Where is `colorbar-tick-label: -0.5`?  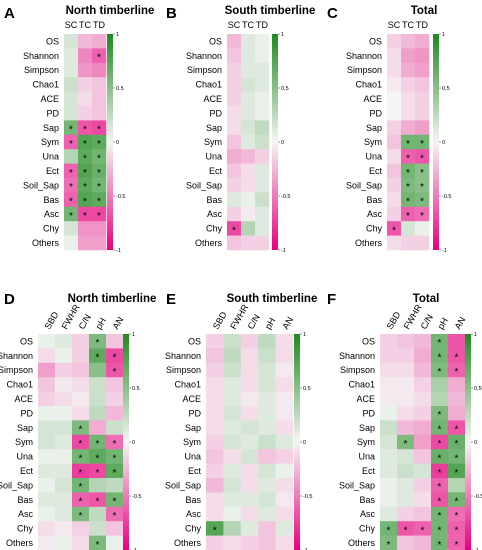 colorbar-tick-label: -0.5 is located at coordinates (307, 497).